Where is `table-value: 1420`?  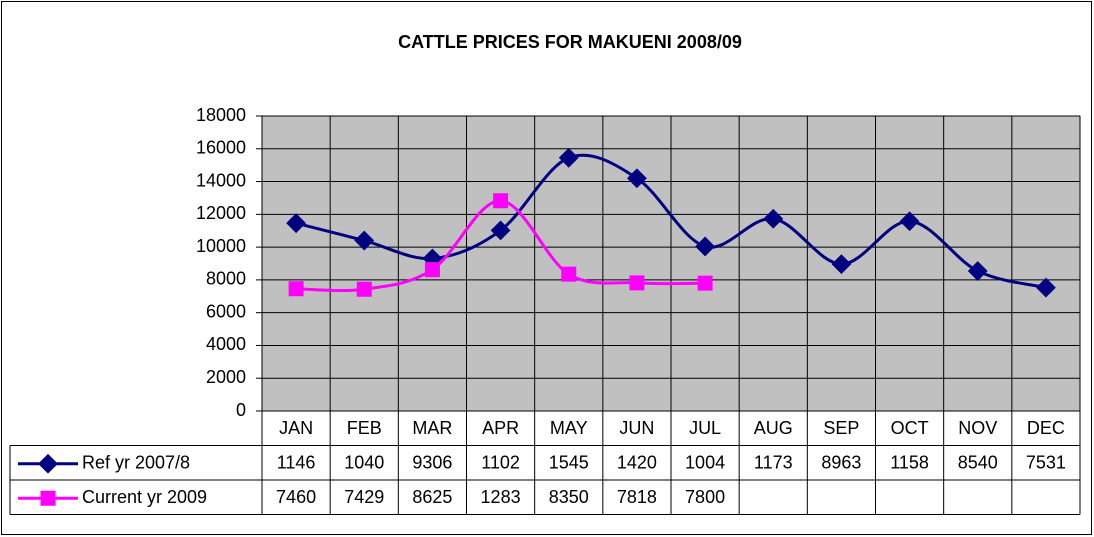 table-value: 1420 is located at coordinates (637, 463).